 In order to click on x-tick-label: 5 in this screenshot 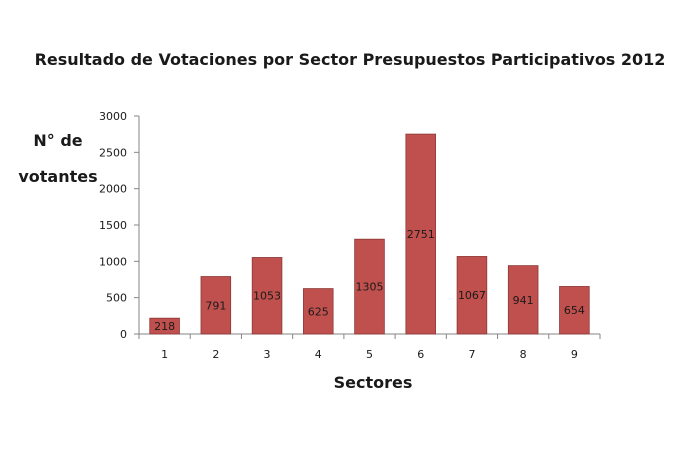, I will do `click(369, 354)`.